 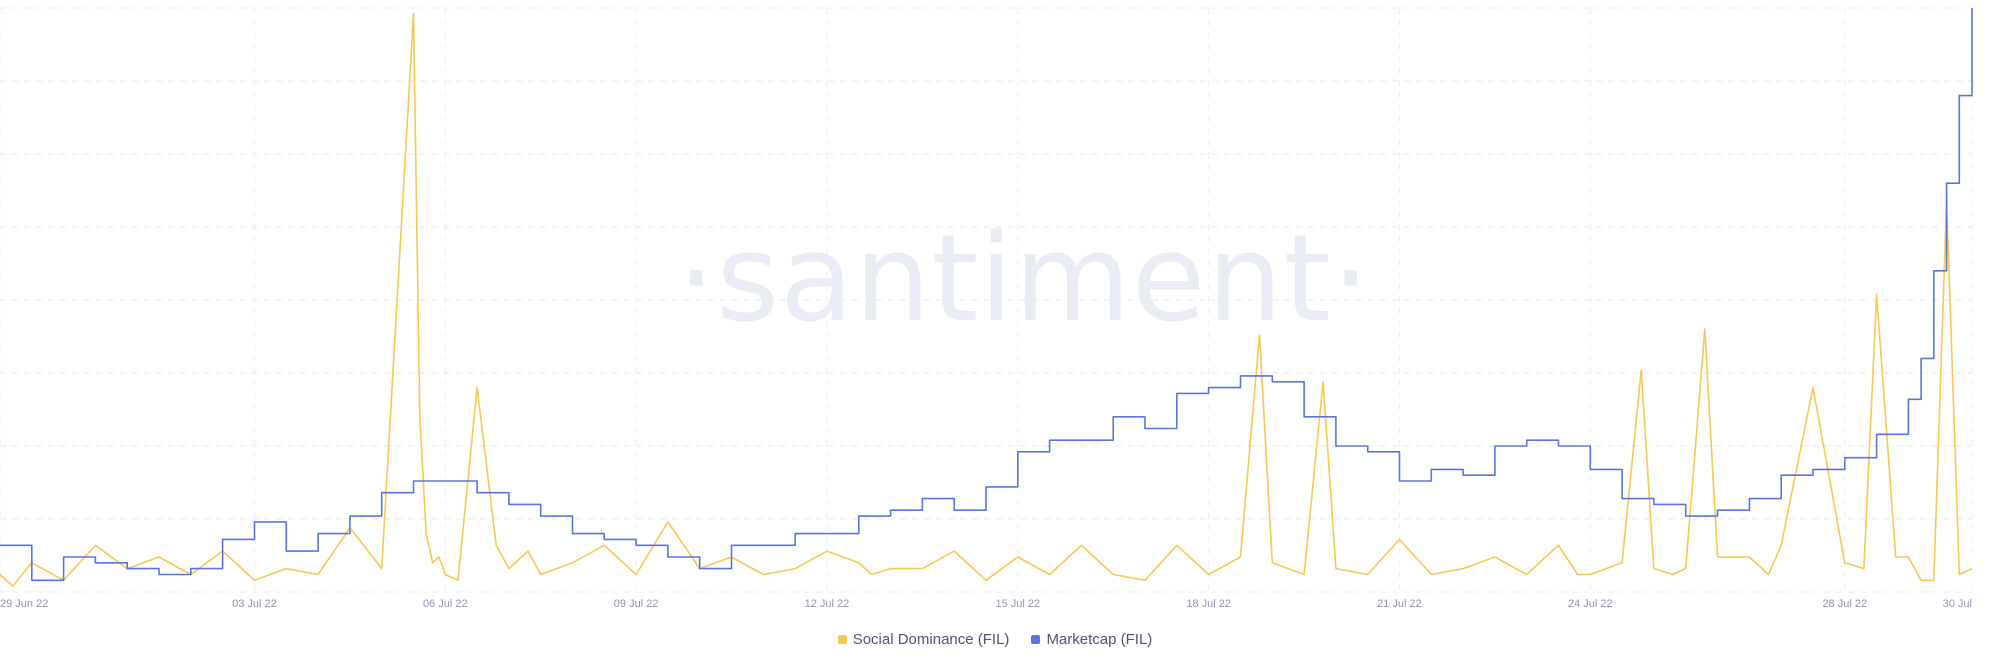 I want to click on legend-label: Social Dominance (FIL), so click(x=931, y=639).